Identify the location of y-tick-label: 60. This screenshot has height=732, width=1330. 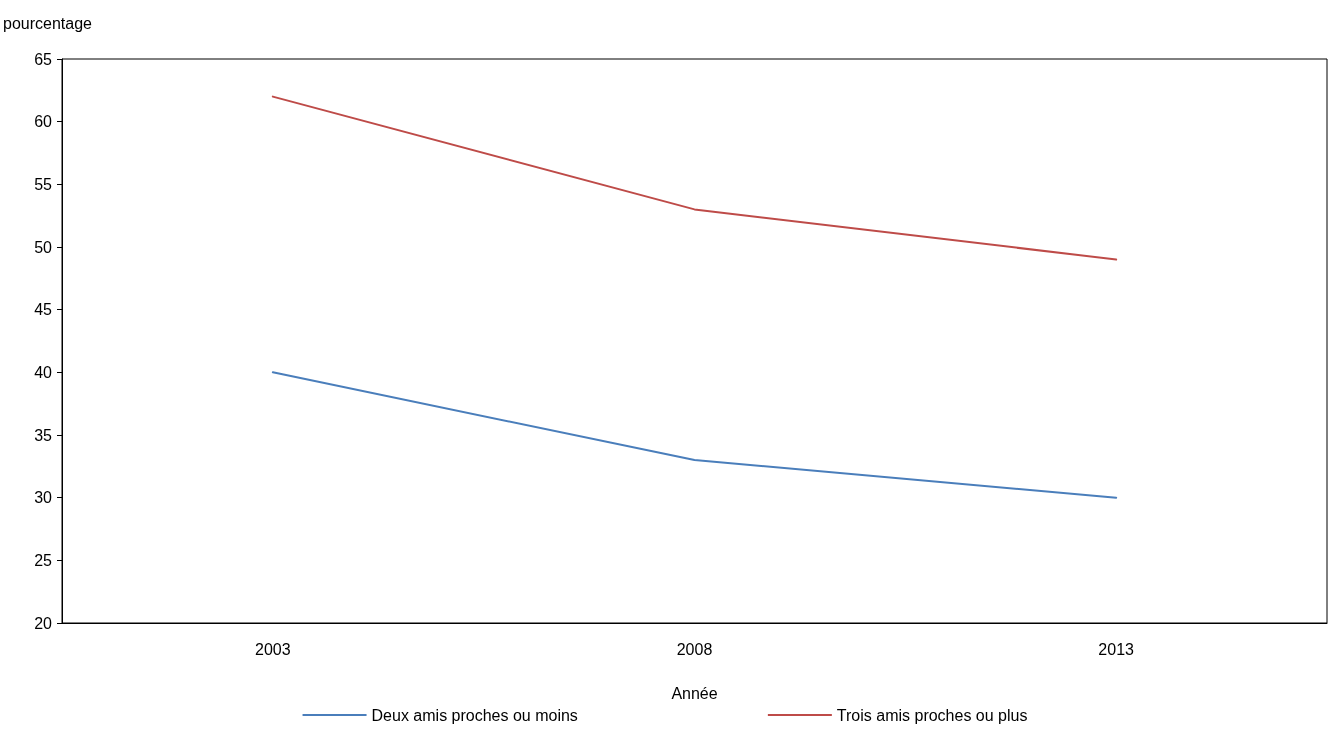
(43, 122).